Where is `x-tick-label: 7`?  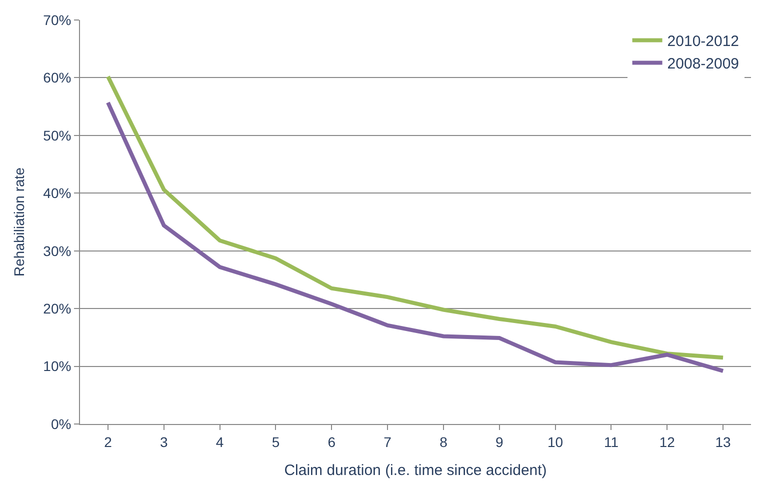 x-tick-label: 7 is located at coordinates (388, 442).